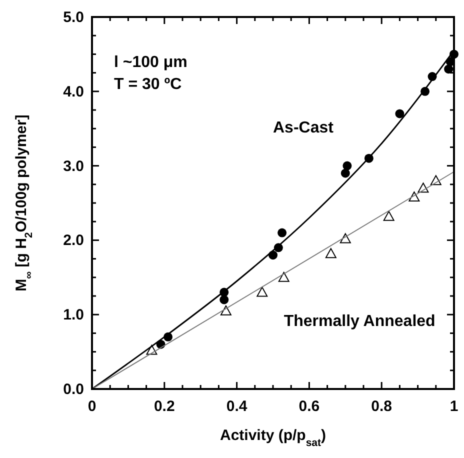 The width and height of the screenshot is (464, 458). I want to click on x-axis-title: Activity (p/p$_{sat}$), so click(273, 438).